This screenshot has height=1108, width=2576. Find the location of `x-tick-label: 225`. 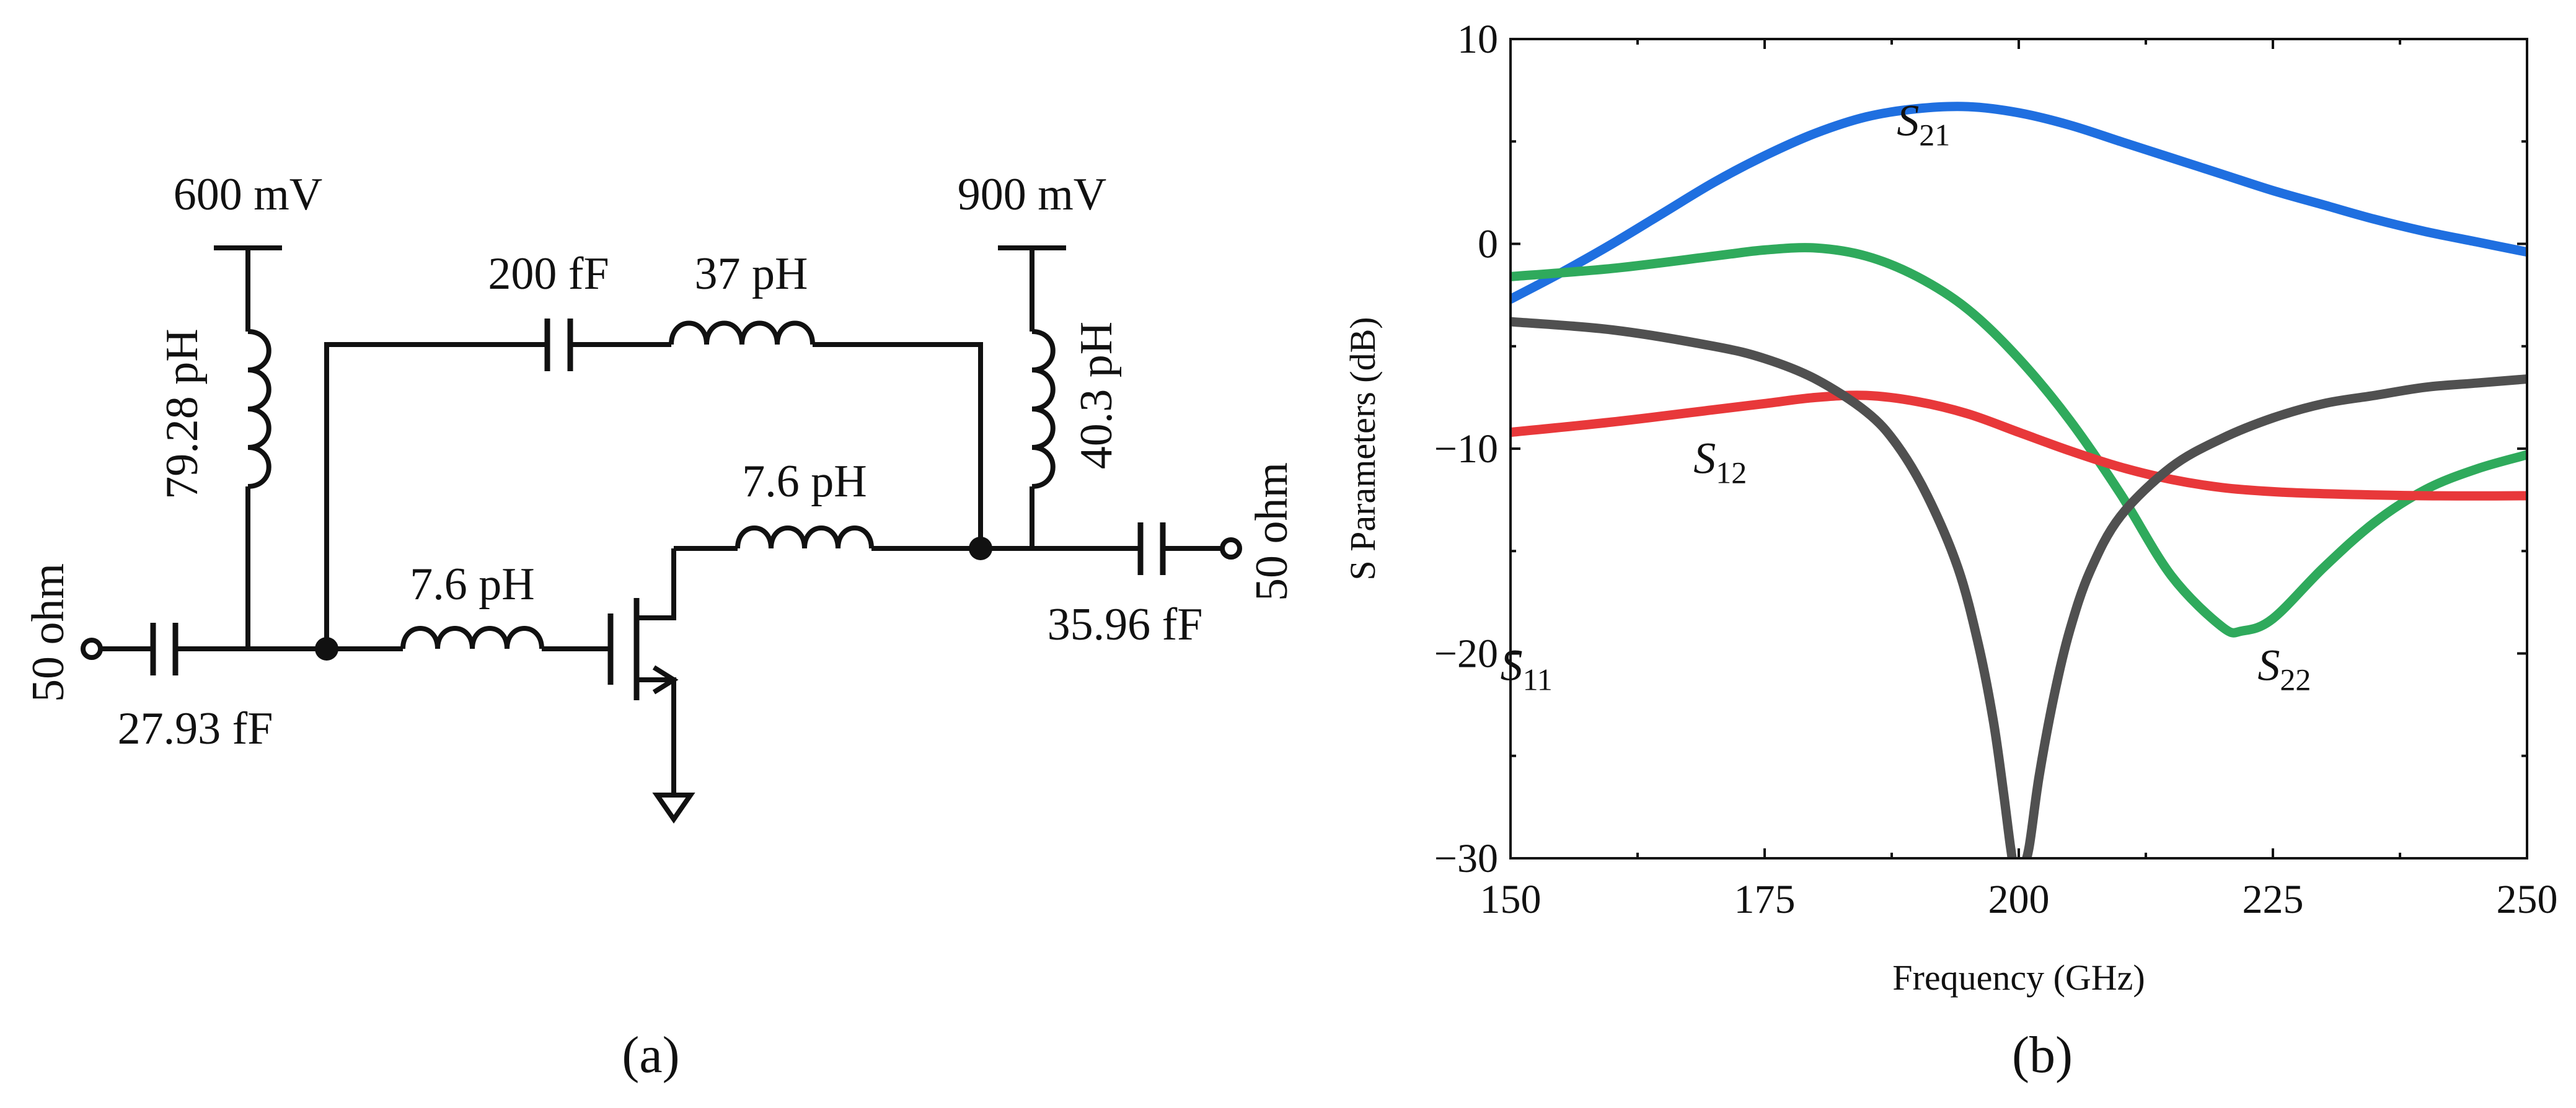

x-tick-label: 225 is located at coordinates (2273, 899).